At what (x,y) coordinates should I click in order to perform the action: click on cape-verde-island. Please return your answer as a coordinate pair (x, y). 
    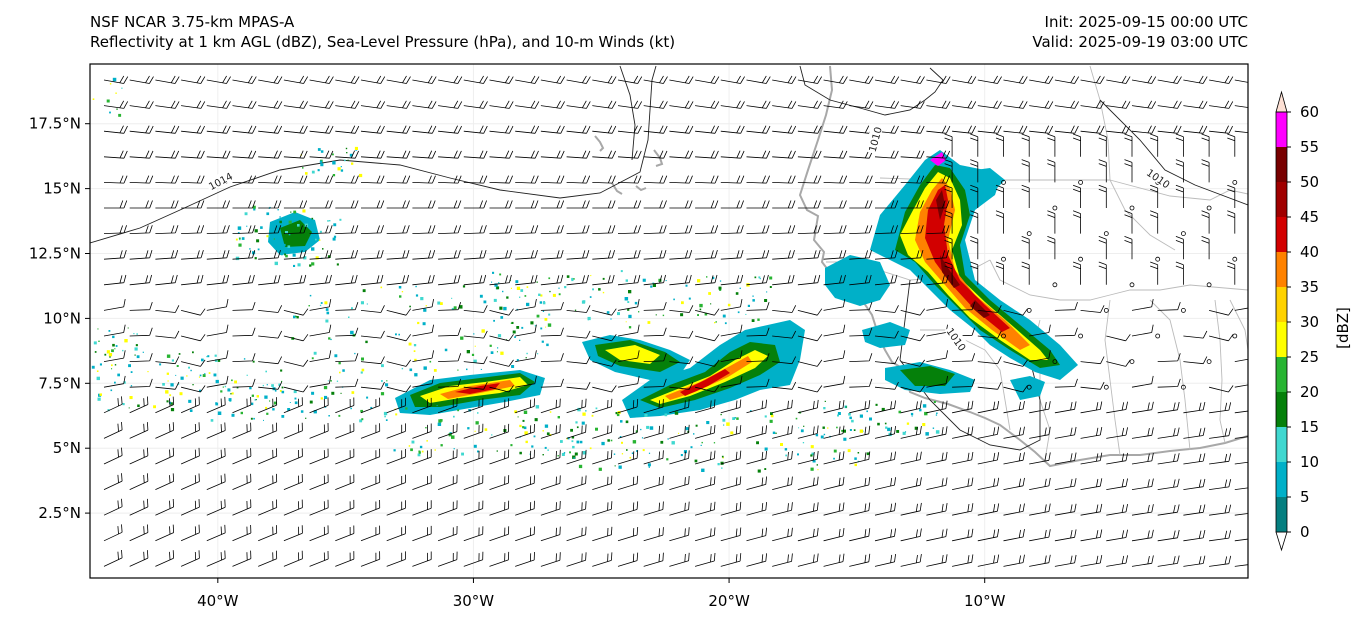
    Looking at the image, I should click on (658, 158).